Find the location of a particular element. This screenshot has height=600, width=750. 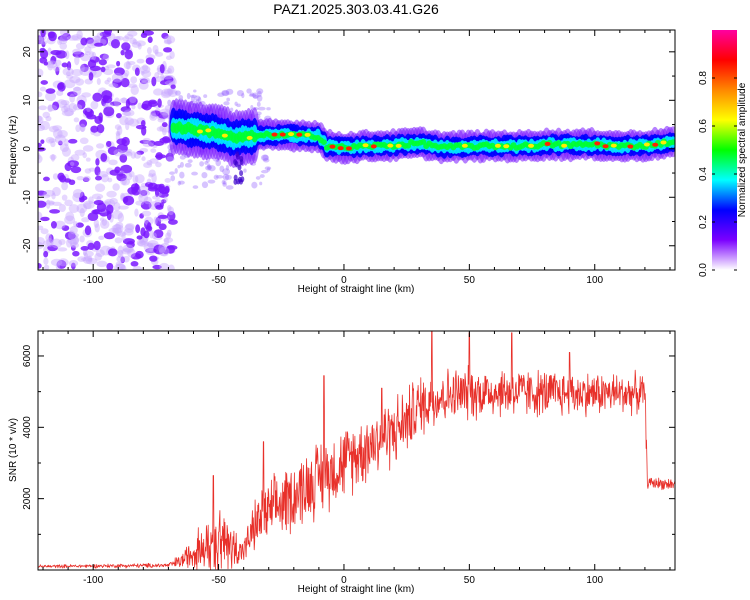

spectrogram-y-label: Frequency (Hz) is located at coordinates (13, 150).